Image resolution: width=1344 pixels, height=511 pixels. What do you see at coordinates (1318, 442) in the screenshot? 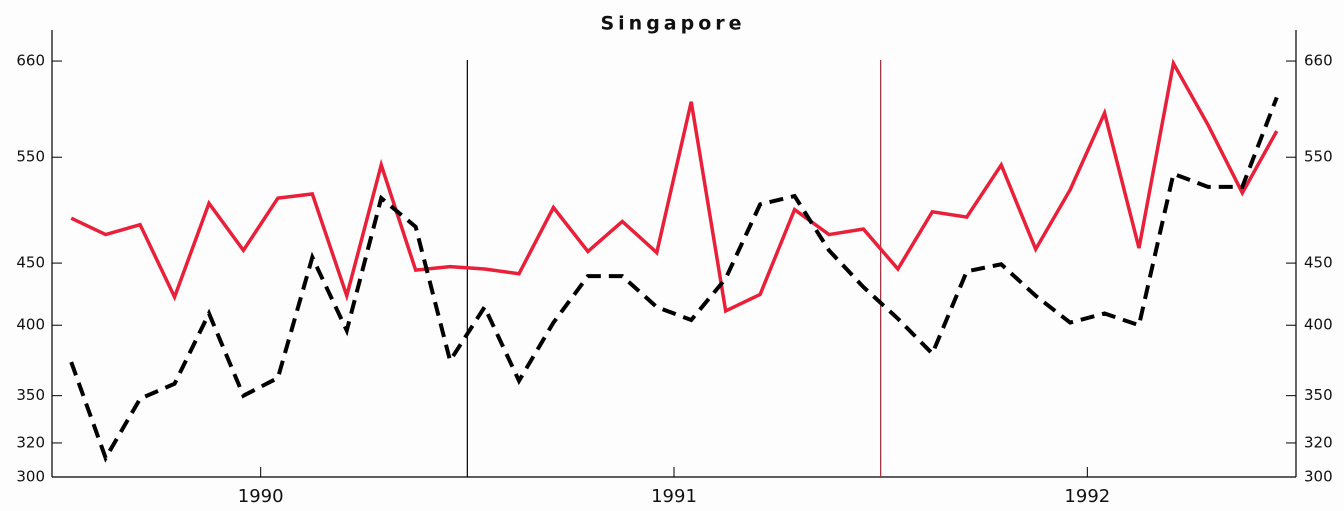
I see `y2-tick-label: 320` at bounding box center [1318, 442].